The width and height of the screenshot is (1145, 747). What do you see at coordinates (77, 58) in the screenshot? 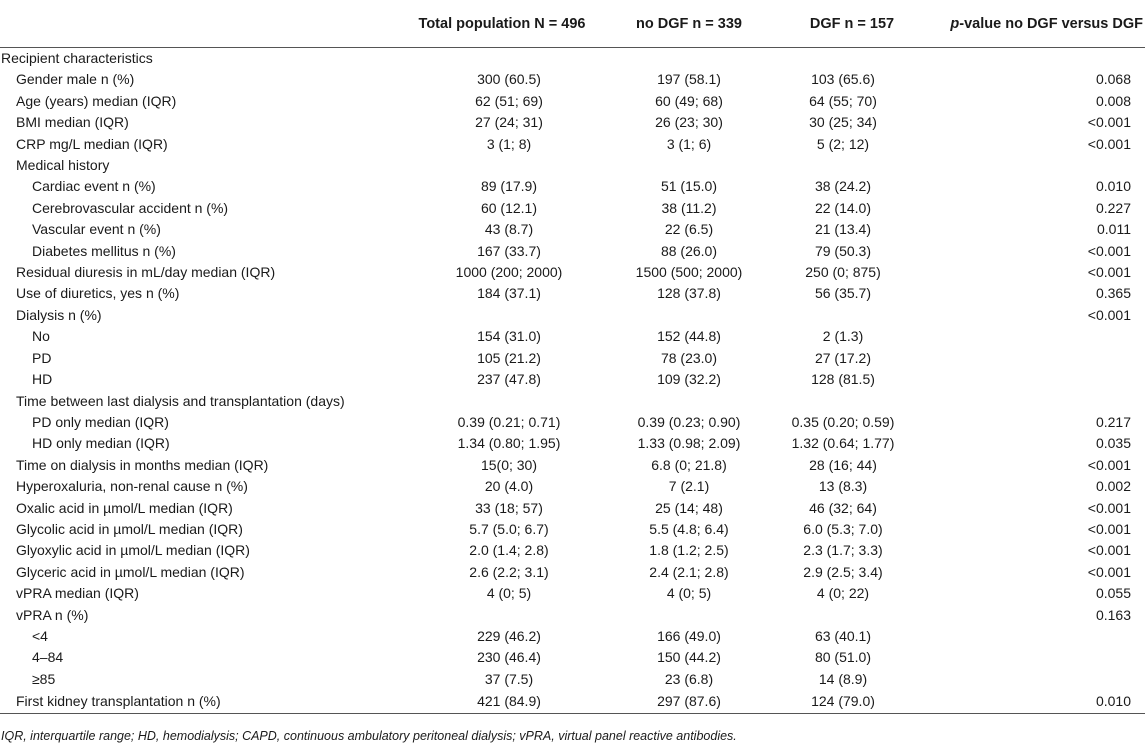
I see `row-label: Recipient characteristics` at bounding box center [77, 58].